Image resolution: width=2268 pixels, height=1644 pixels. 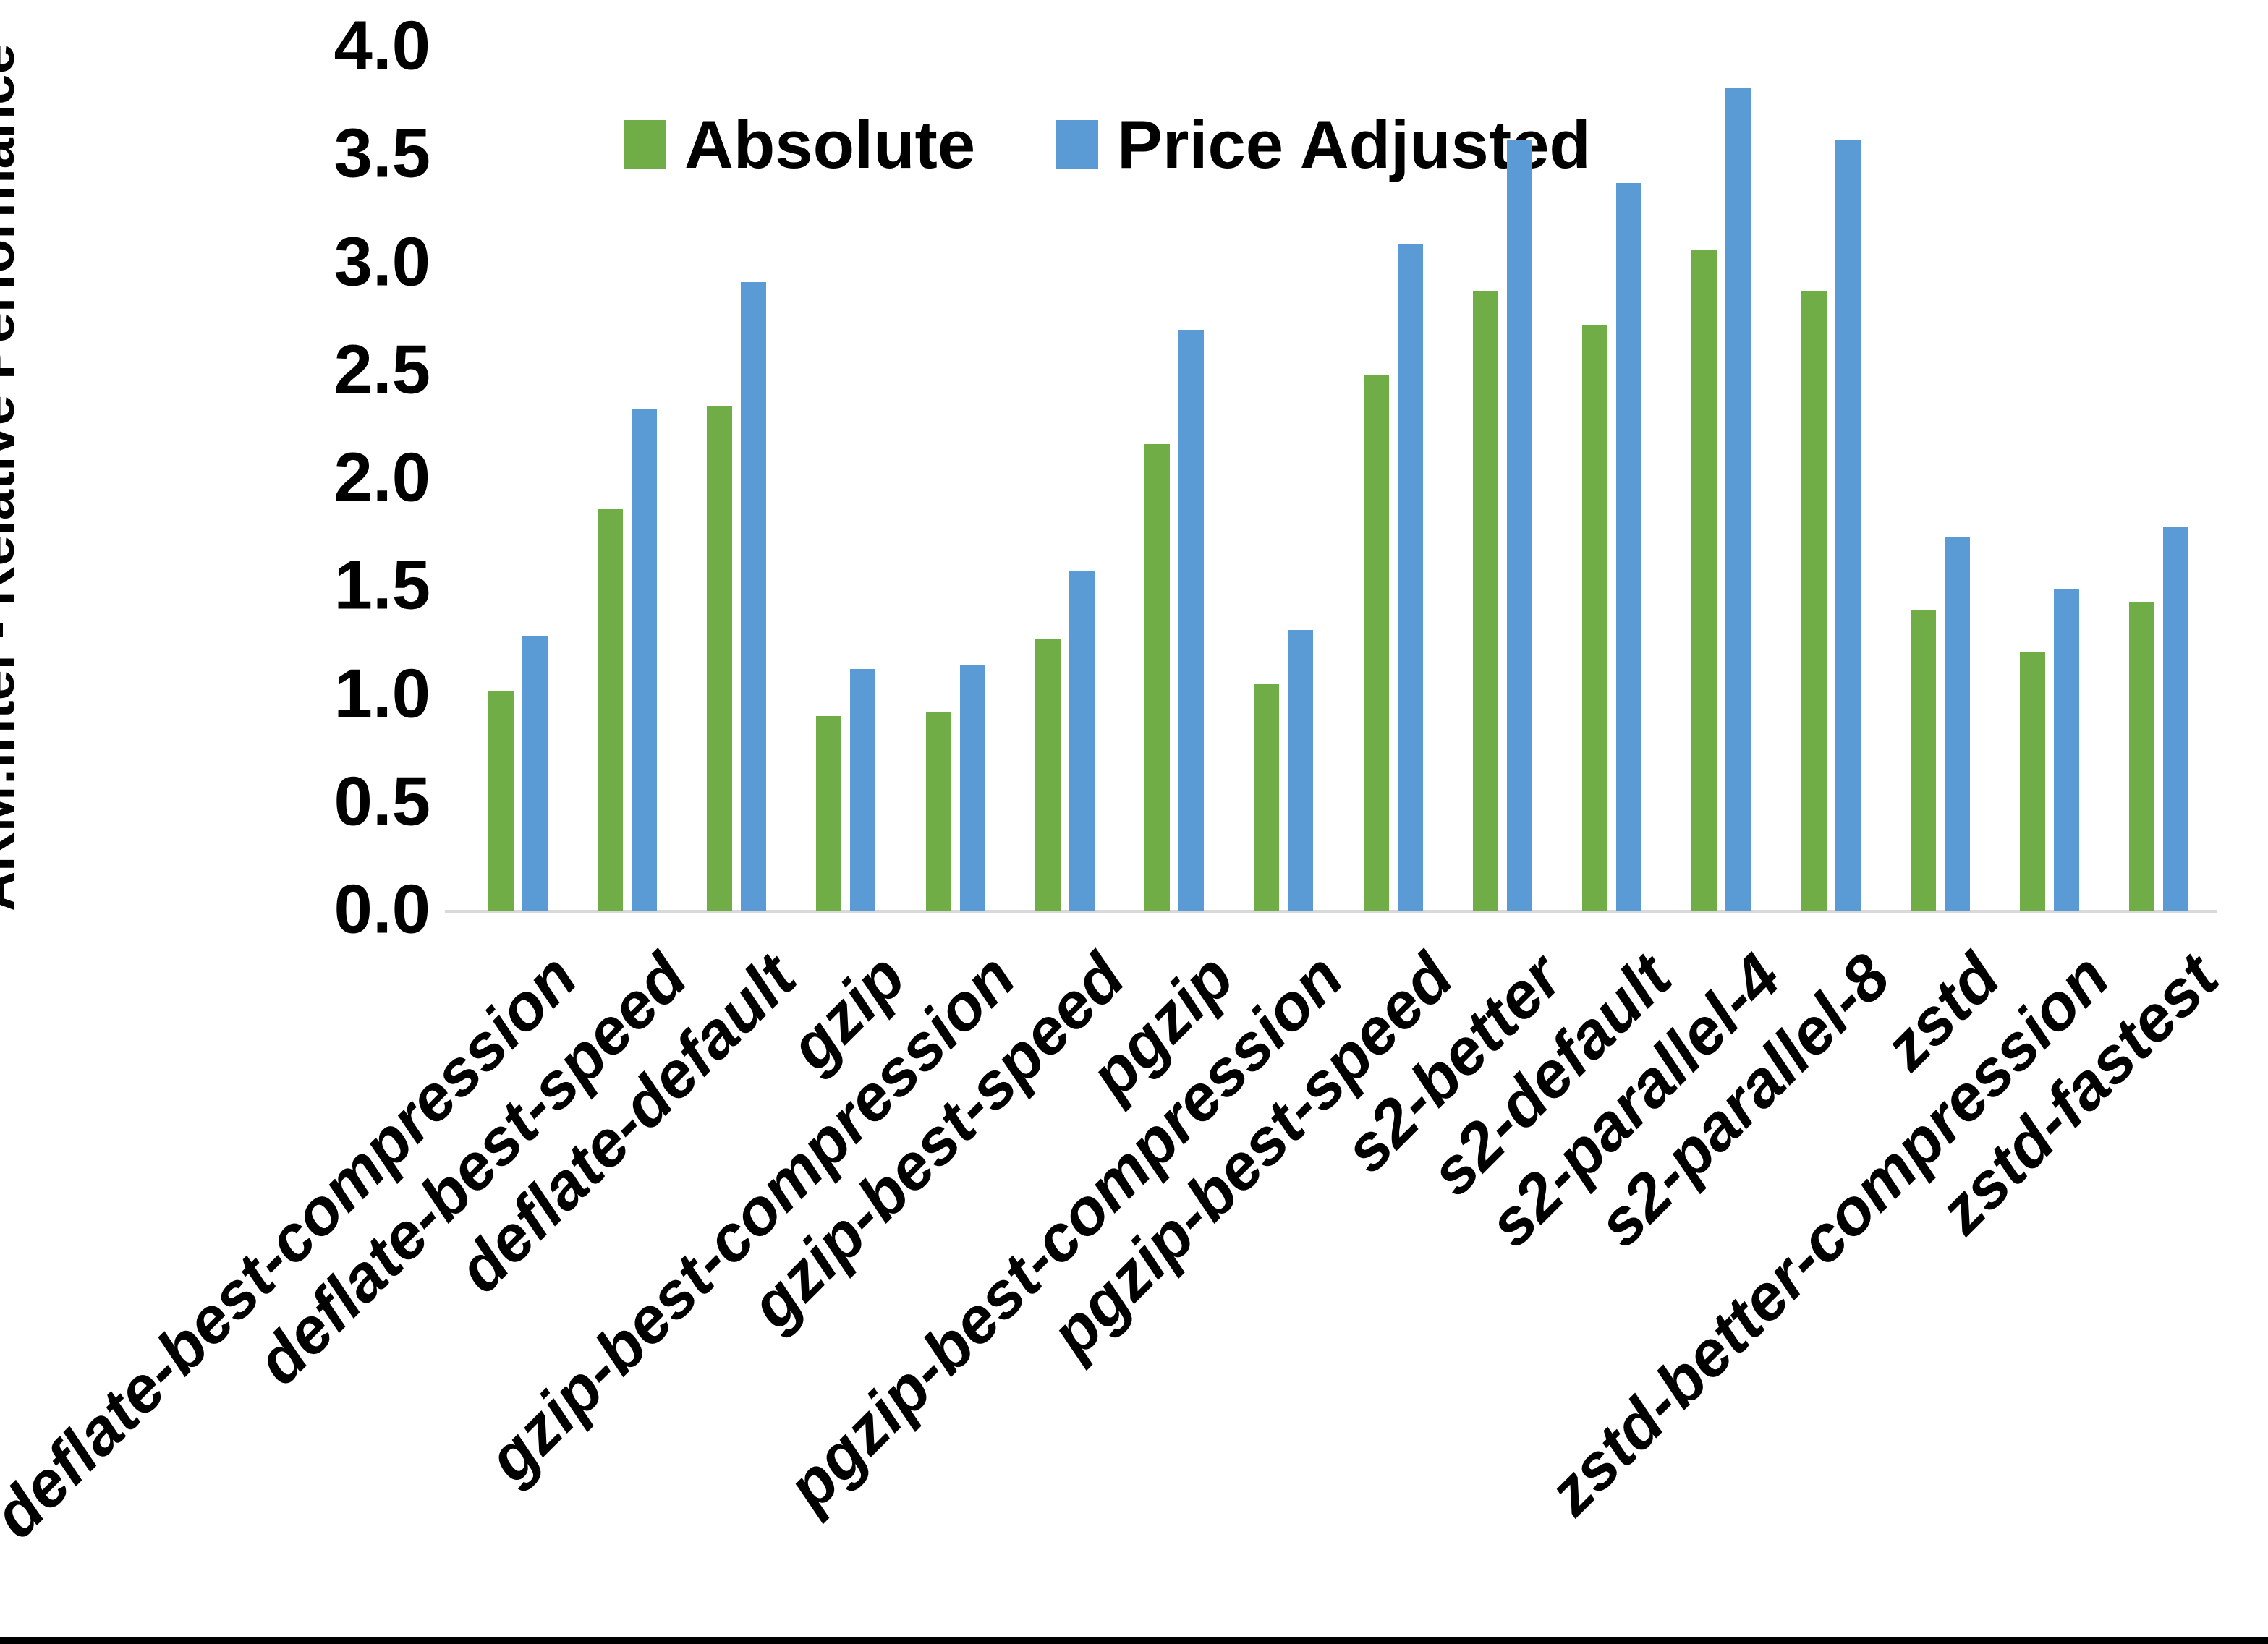 What do you see at coordinates (1082, 741) in the screenshot?
I see `bar-price-adjusted-gzip-best-speed` at bounding box center [1082, 741].